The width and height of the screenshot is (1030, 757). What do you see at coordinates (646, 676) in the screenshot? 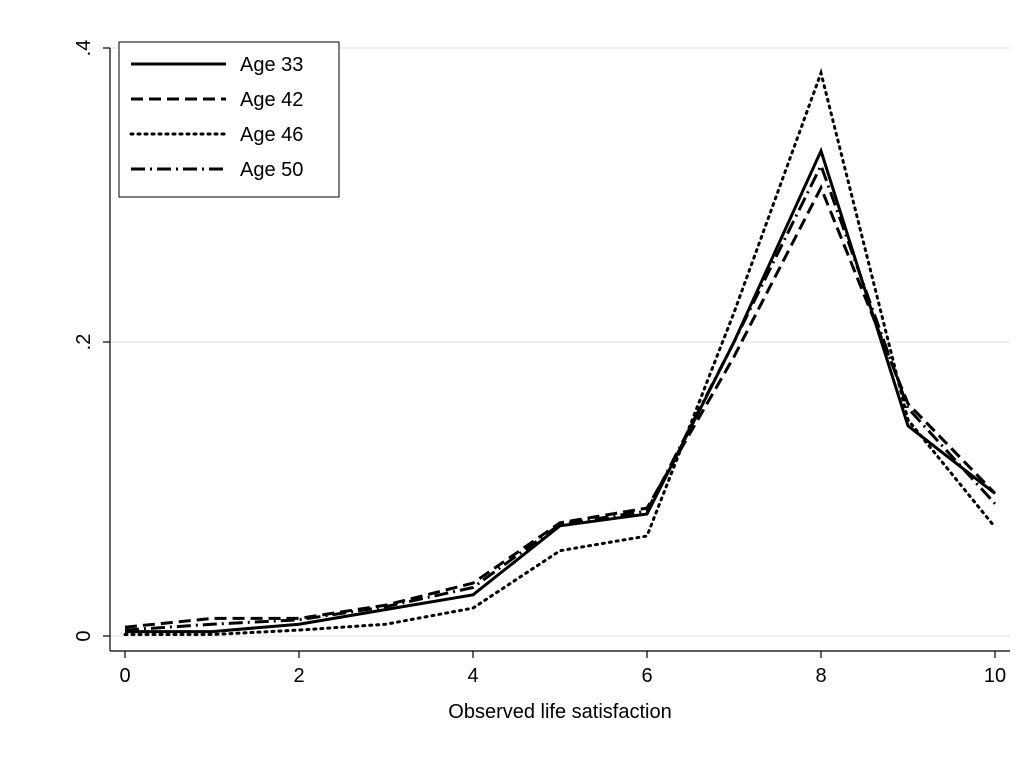
I see `x-tick-label-3: 6` at bounding box center [646, 676].